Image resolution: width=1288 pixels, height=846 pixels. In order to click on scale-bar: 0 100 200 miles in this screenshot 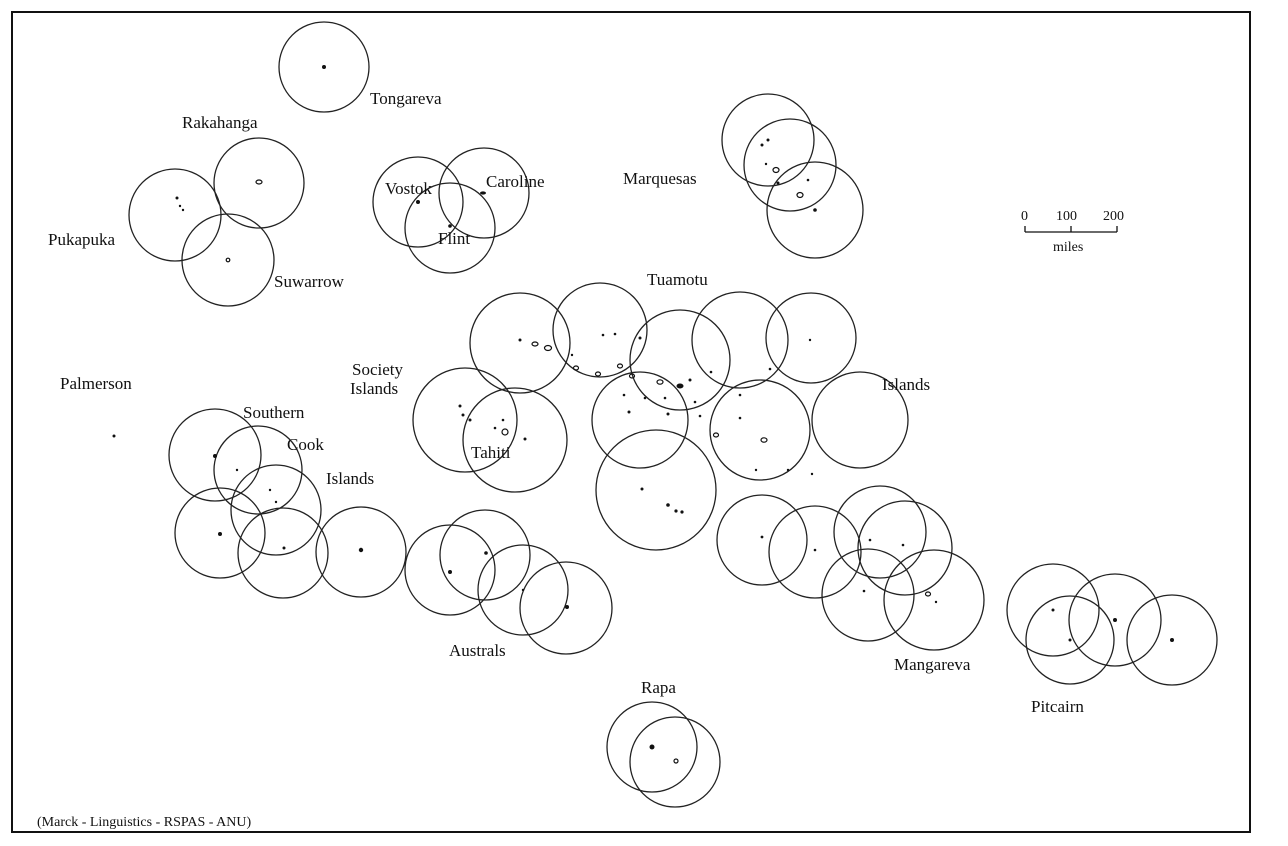, I will do `click(1072, 232)`.